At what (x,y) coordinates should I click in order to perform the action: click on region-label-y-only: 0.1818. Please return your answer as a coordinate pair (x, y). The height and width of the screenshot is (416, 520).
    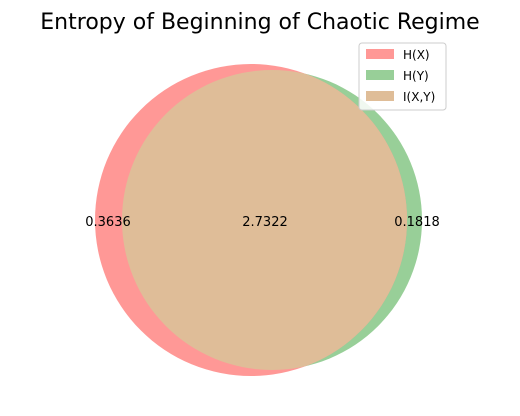
    Looking at the image, I should click on (417, 222).